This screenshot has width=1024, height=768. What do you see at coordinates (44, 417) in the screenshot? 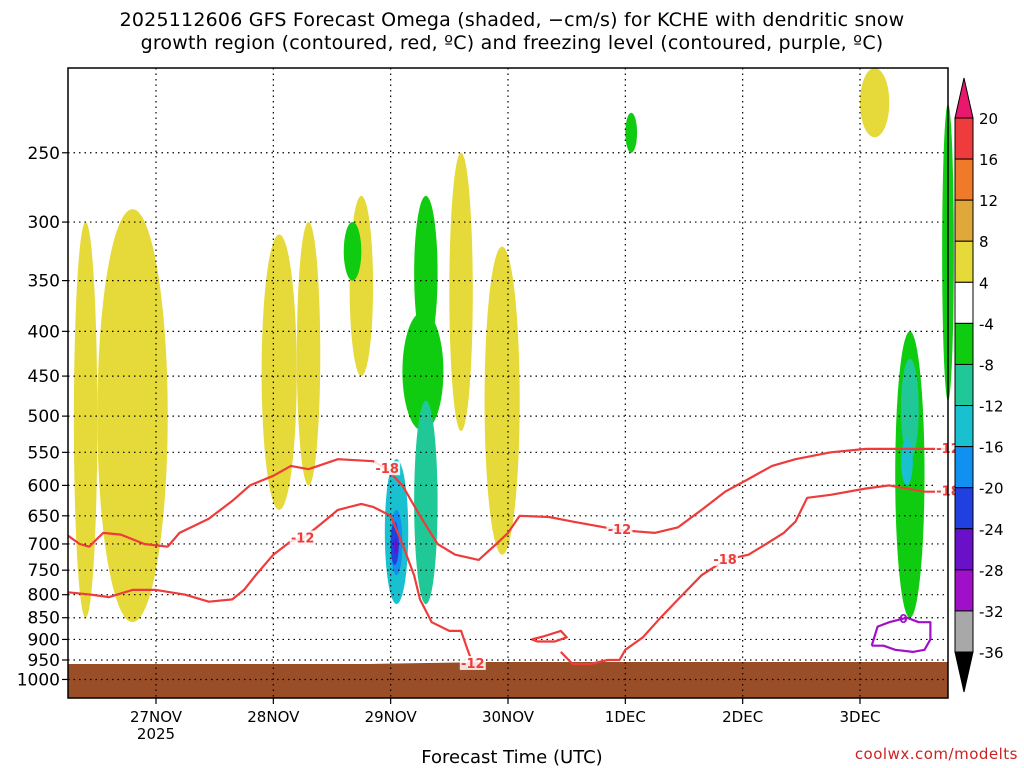
I see `y-tick-label: 500` at bounding box center [44, 417].